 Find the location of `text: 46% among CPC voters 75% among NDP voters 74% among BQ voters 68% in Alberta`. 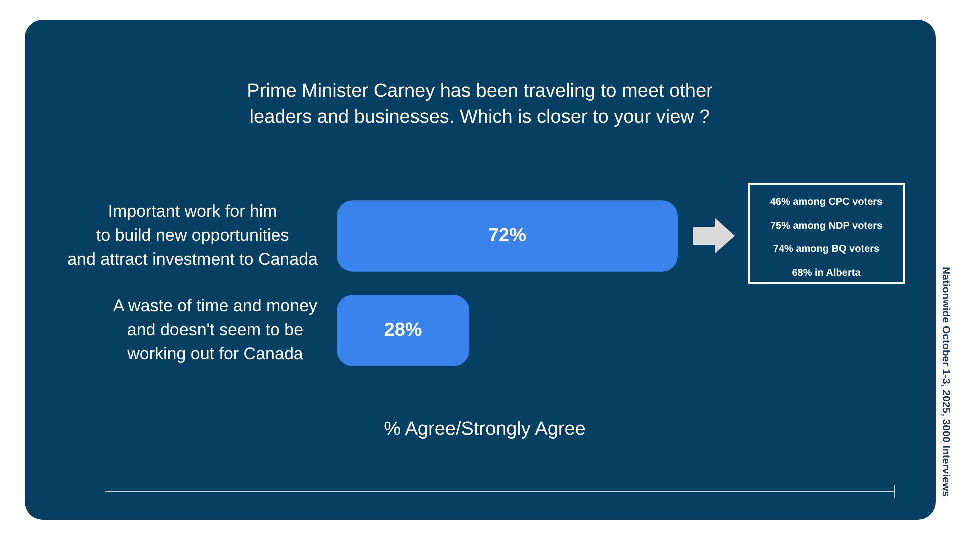

text: 46% among CPC voters 75% among NDP voters 74% among BQ voters 68% in Alberta is located at coordinates (826, 237).